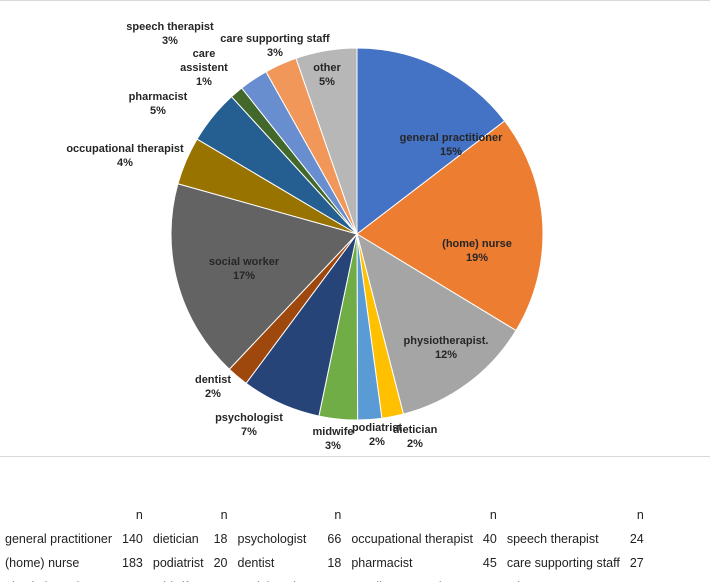  I want to click on count-value: 51, so click(637, 578).